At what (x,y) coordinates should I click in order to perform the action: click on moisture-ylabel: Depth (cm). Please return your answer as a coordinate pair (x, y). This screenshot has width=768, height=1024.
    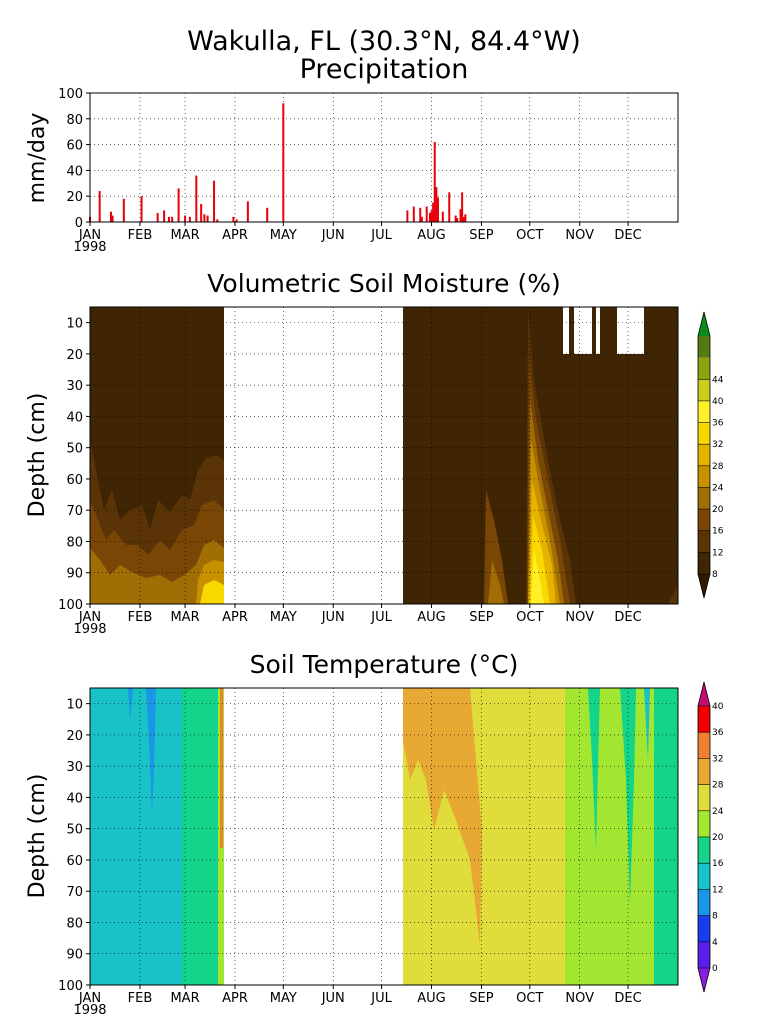
    Looking at the image, I should click on (37, 455).